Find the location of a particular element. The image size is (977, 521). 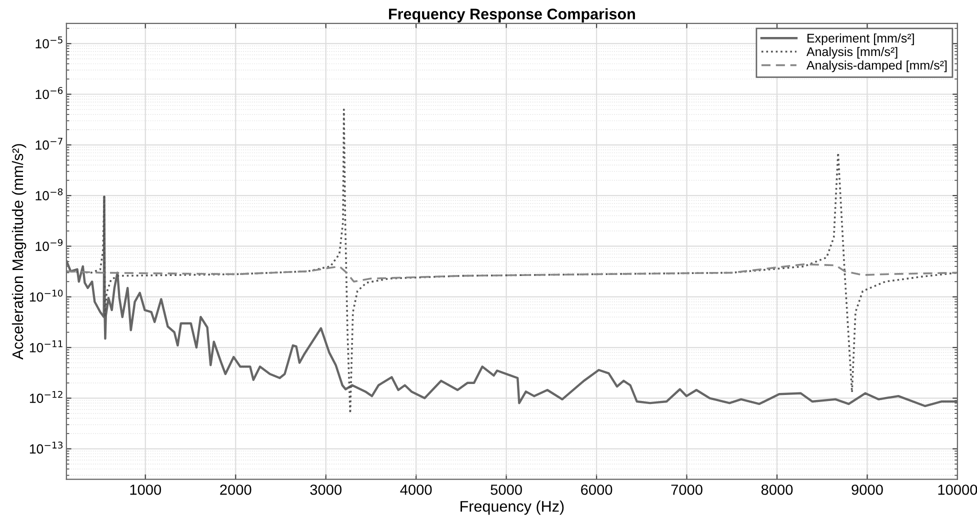

x-tick-label: 10000 is located at coordinates (957, 489).